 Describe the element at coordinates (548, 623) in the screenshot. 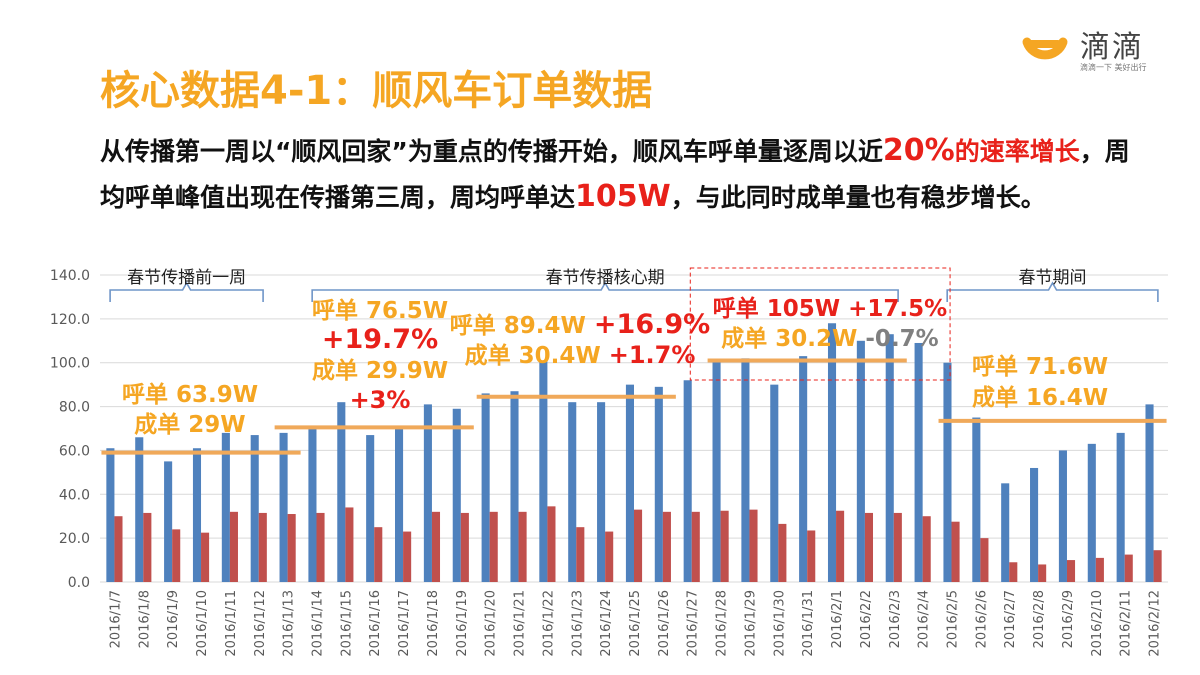

I see `x-tick-label: 2016/1/22` at that location.